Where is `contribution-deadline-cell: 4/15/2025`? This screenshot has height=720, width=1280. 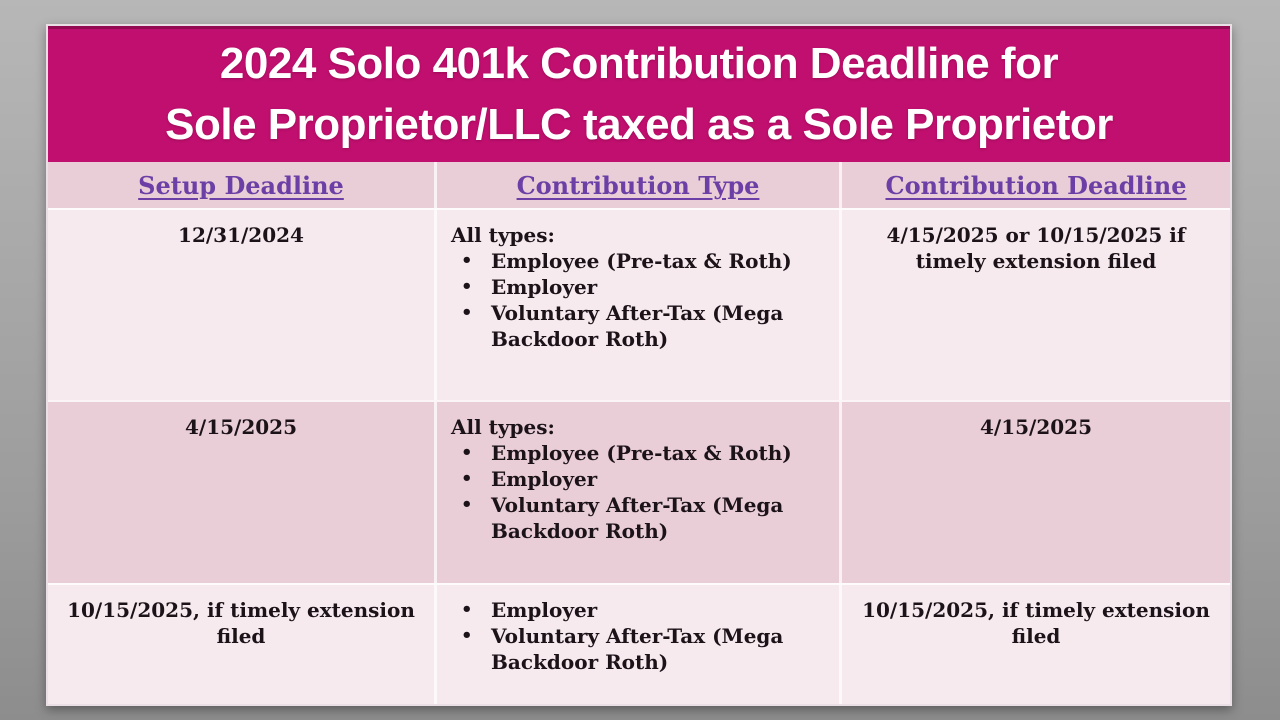
contribution-deadline-cell: 4/15/2025 is located at coordinates (1036, 427).